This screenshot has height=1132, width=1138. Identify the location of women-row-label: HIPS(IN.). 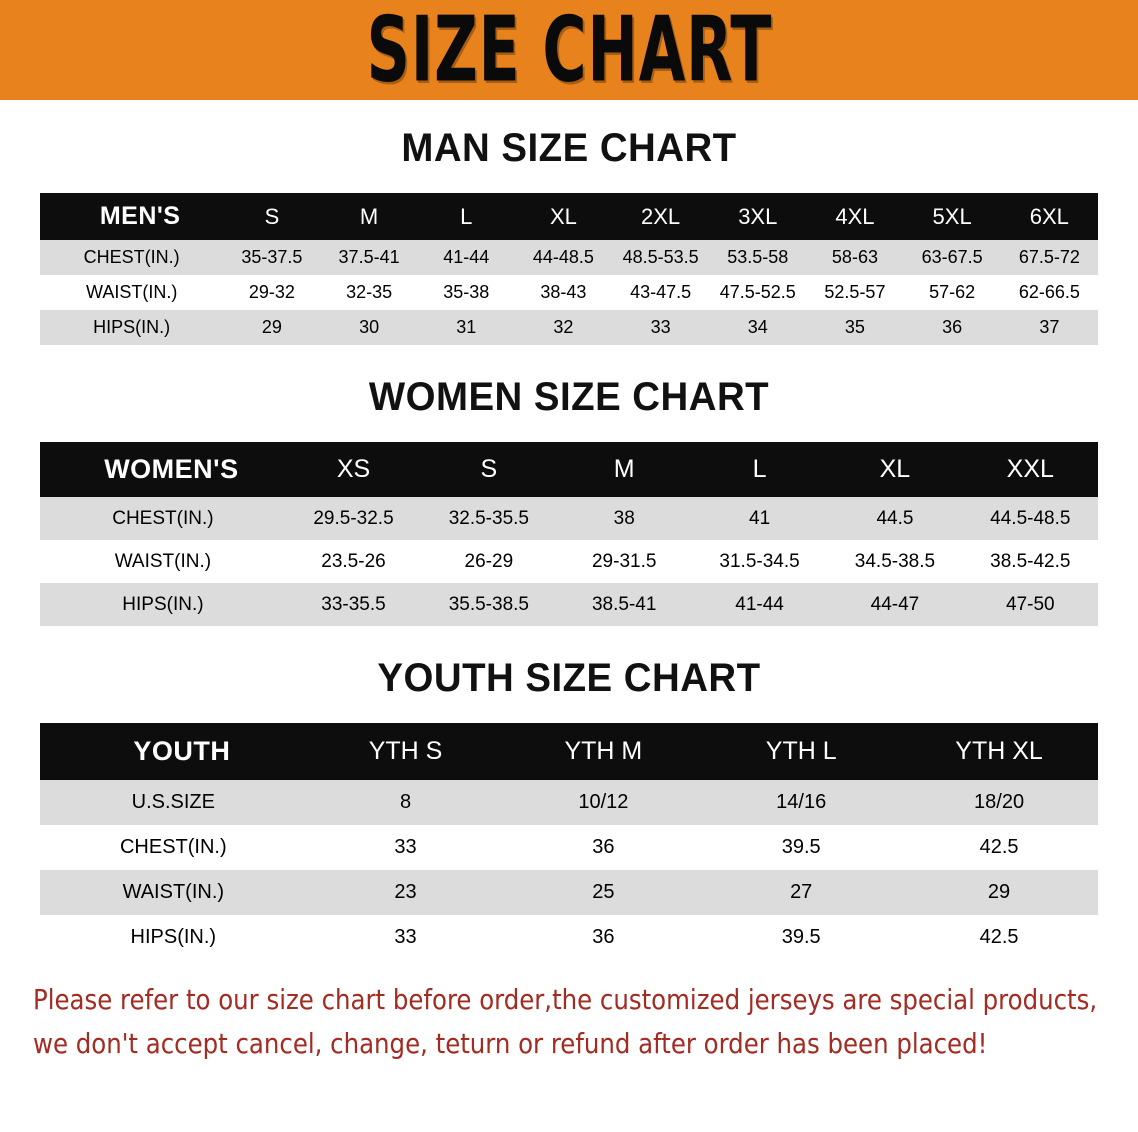
(163, 604).